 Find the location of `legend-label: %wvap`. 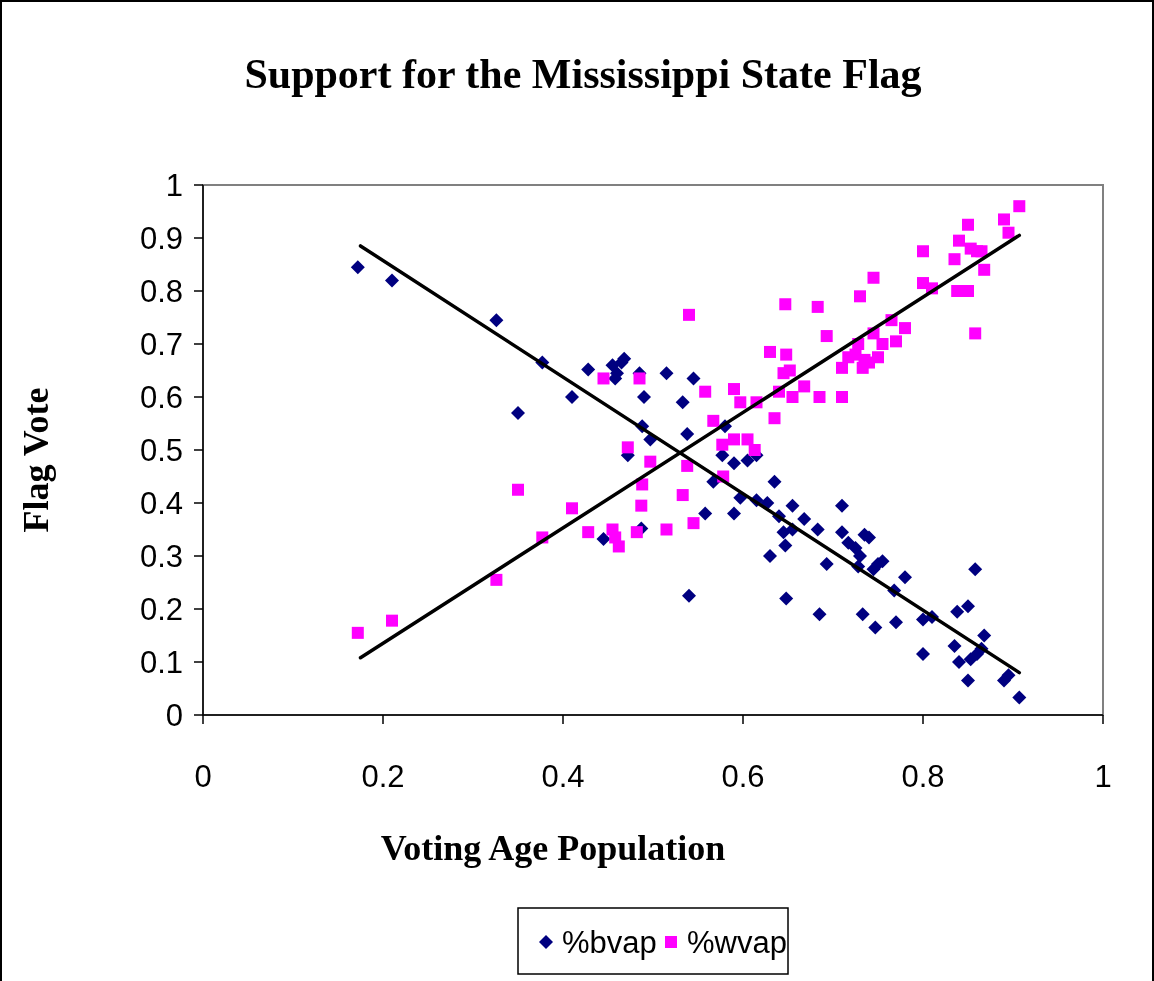

legend-label: %wvap is located at coordinates (737, 942).